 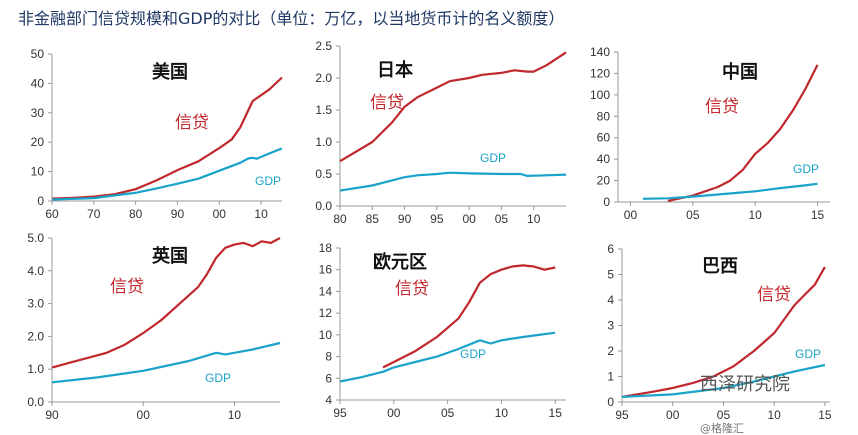 I want to click on y-tick-label: 8, so click(x=328, y=357).